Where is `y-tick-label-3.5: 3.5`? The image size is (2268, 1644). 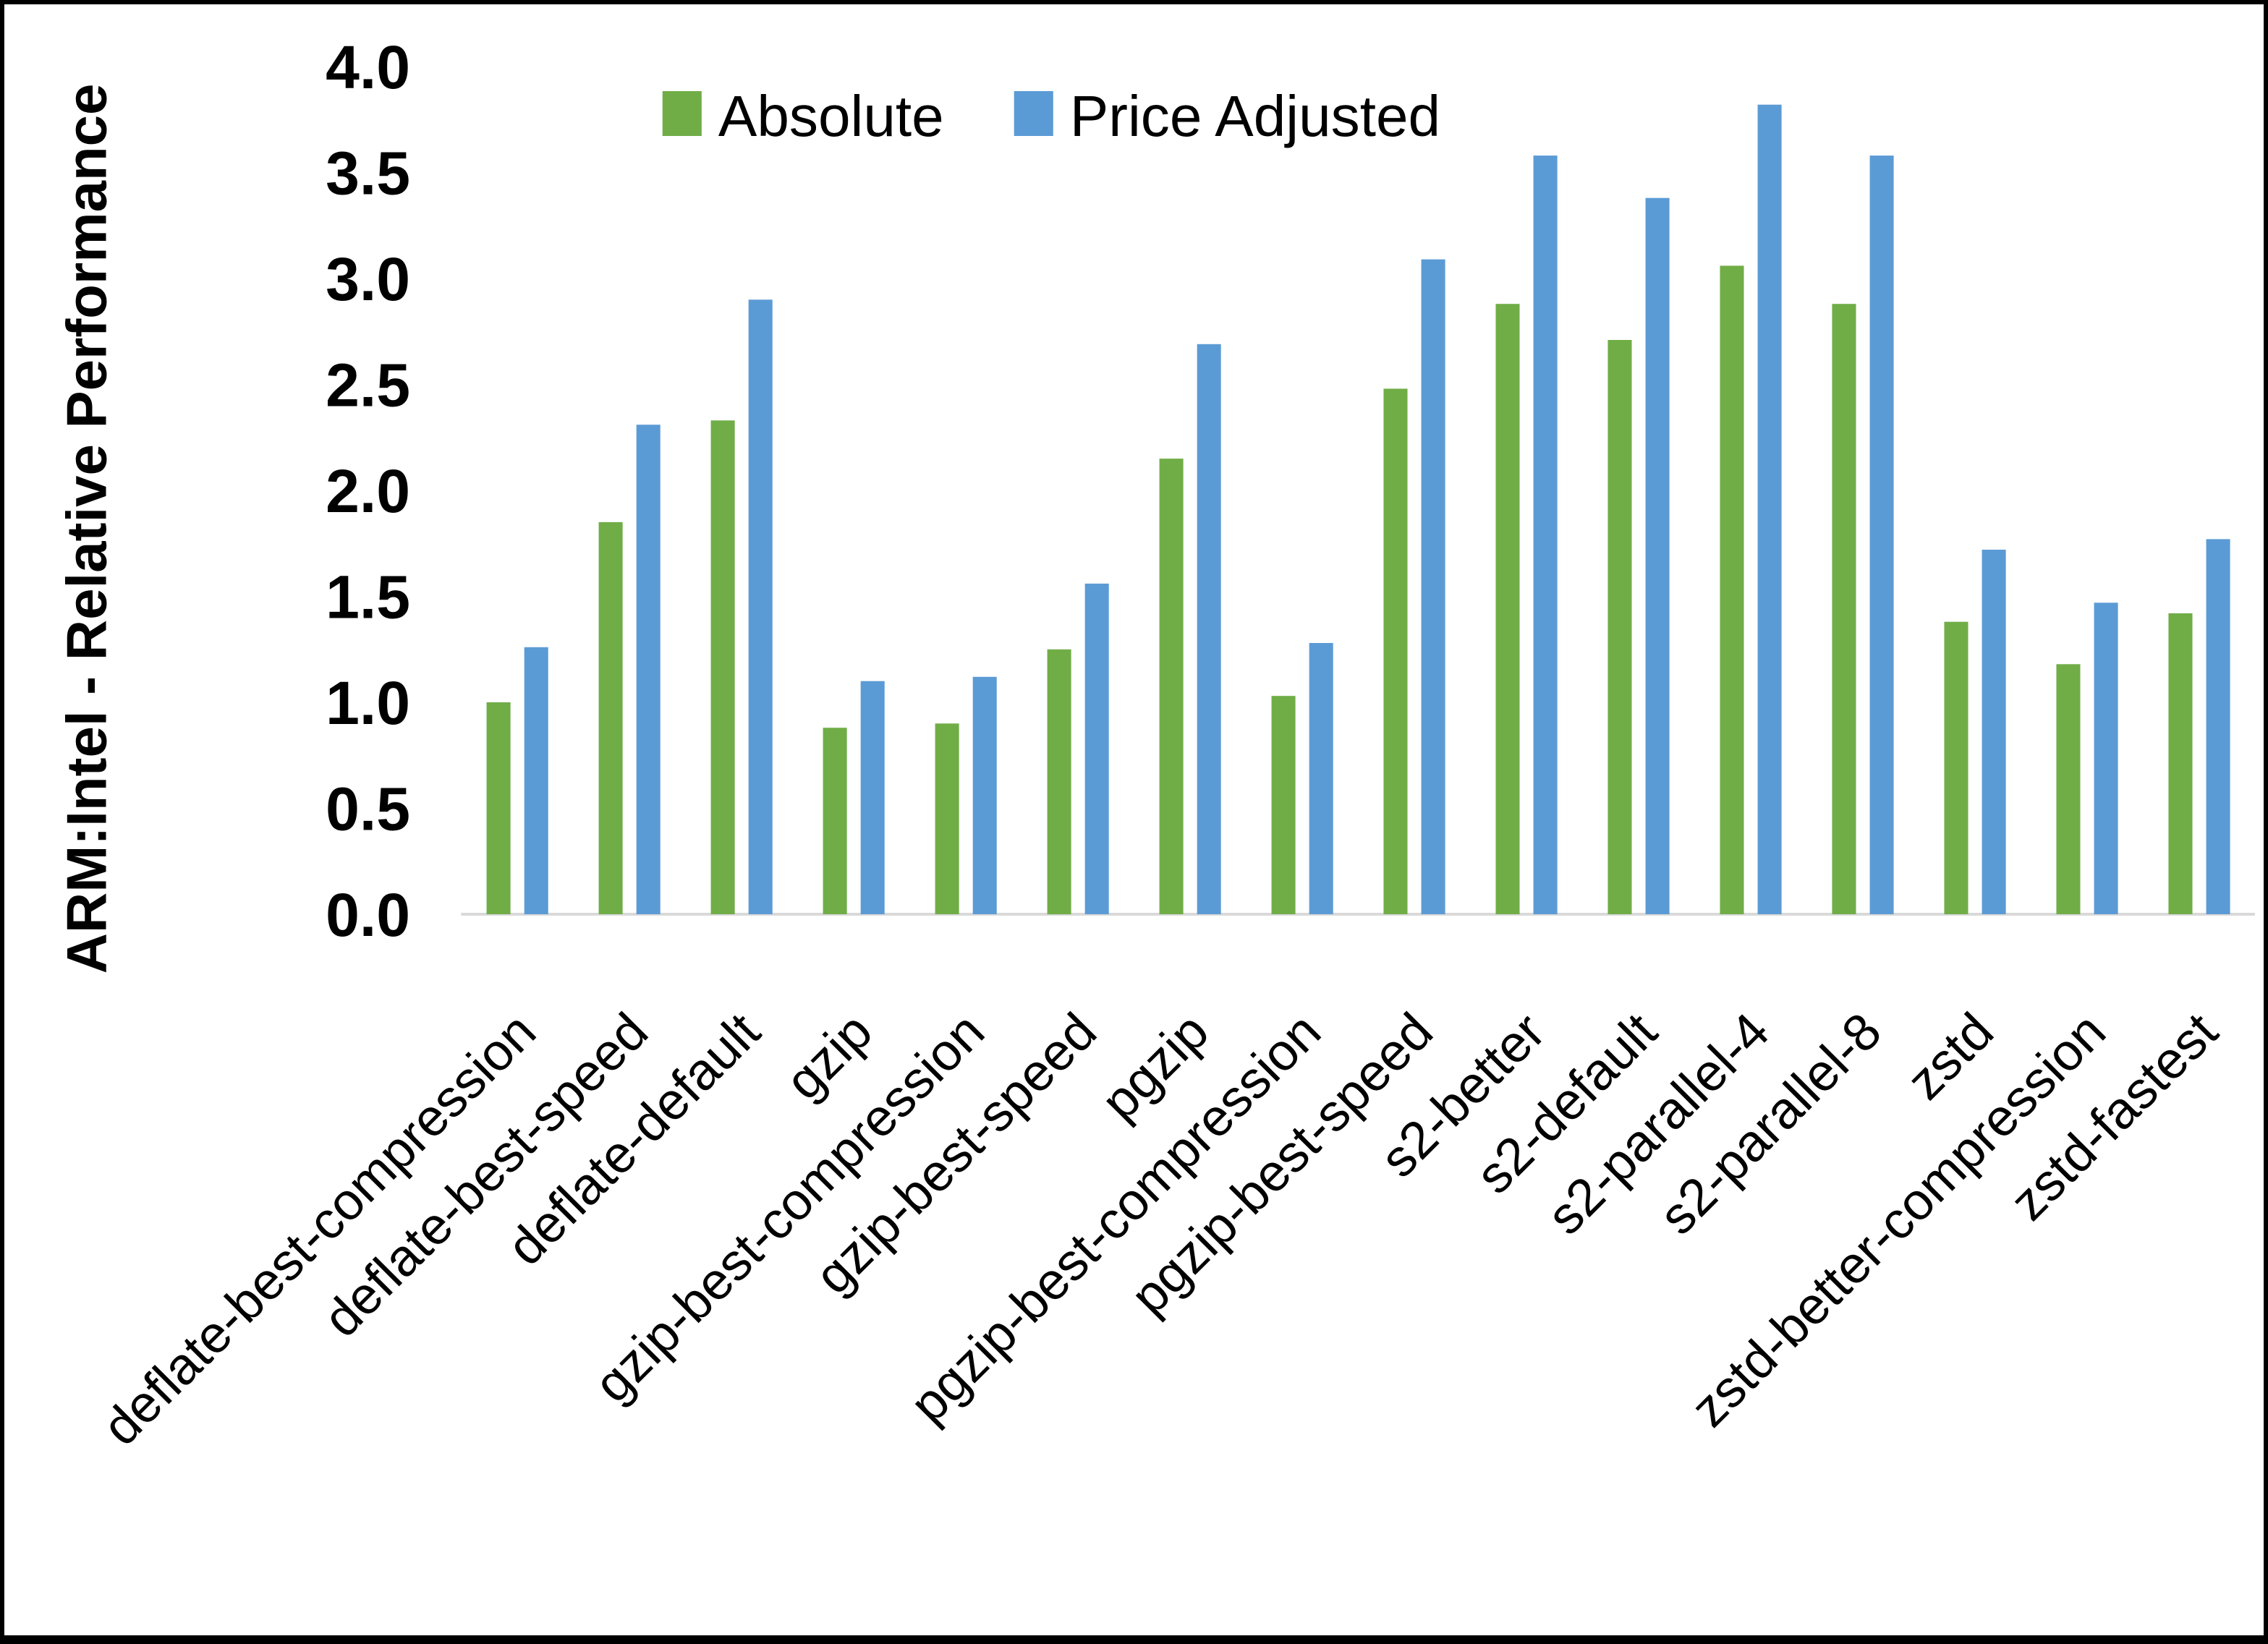 y-tick-label-3.5: 3.5 is located at coordinates (368, 174).